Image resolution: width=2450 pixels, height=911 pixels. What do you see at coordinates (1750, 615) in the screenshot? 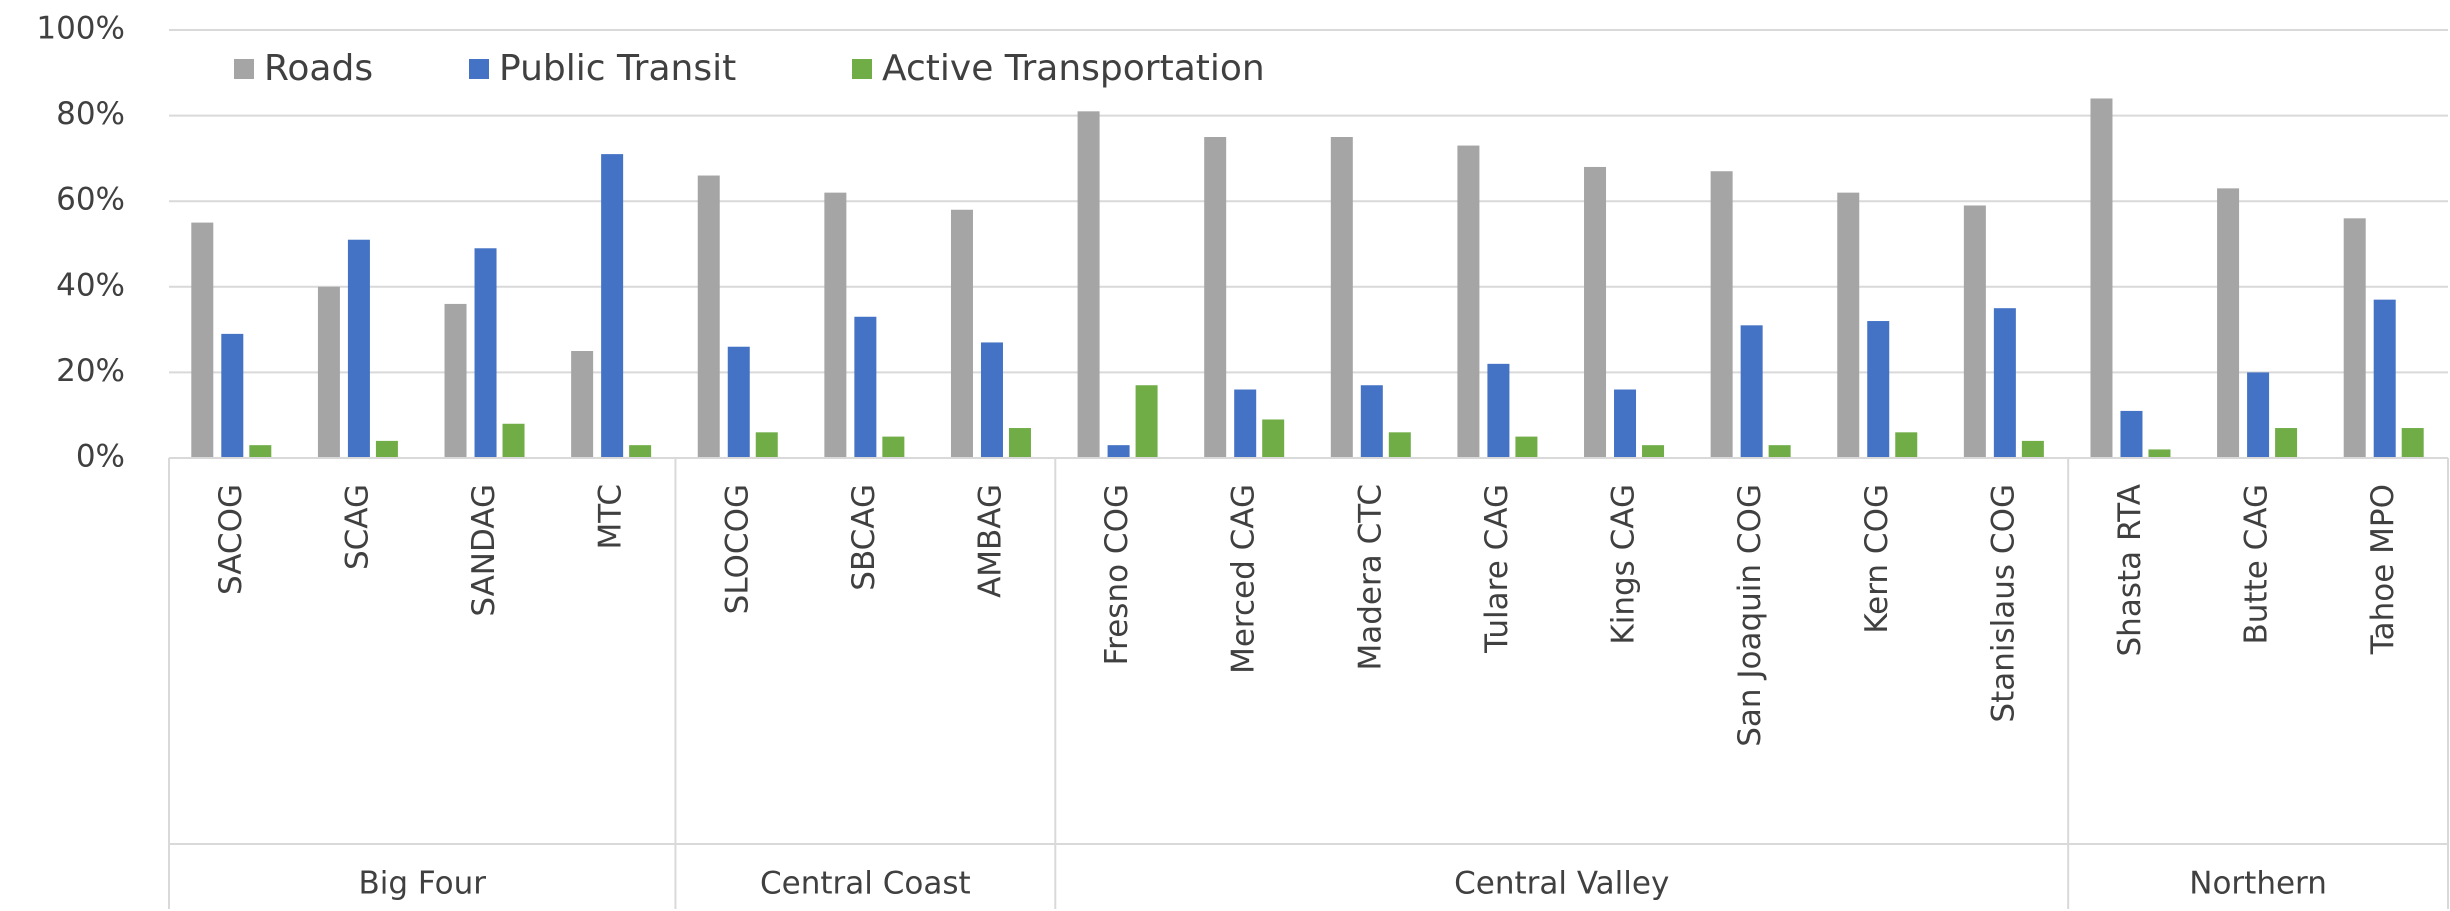
I see `x-tick-label: San Joaquin COG` at bounding box center [1750, 615].